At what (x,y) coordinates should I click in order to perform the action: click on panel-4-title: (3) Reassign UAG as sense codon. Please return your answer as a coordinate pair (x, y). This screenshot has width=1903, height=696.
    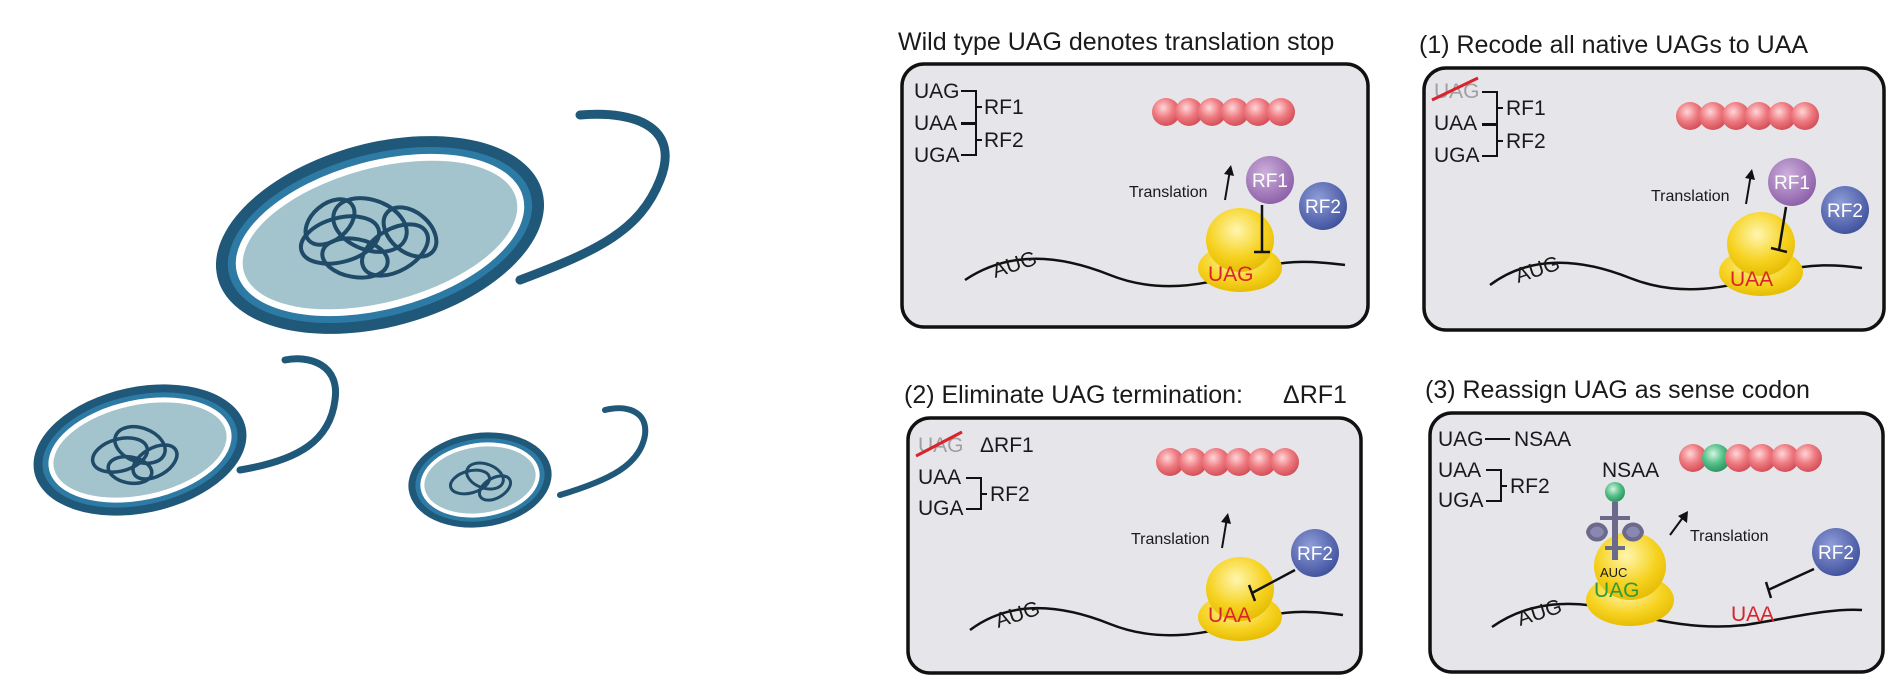
    Looking at the image, I should click on (1617, 390).